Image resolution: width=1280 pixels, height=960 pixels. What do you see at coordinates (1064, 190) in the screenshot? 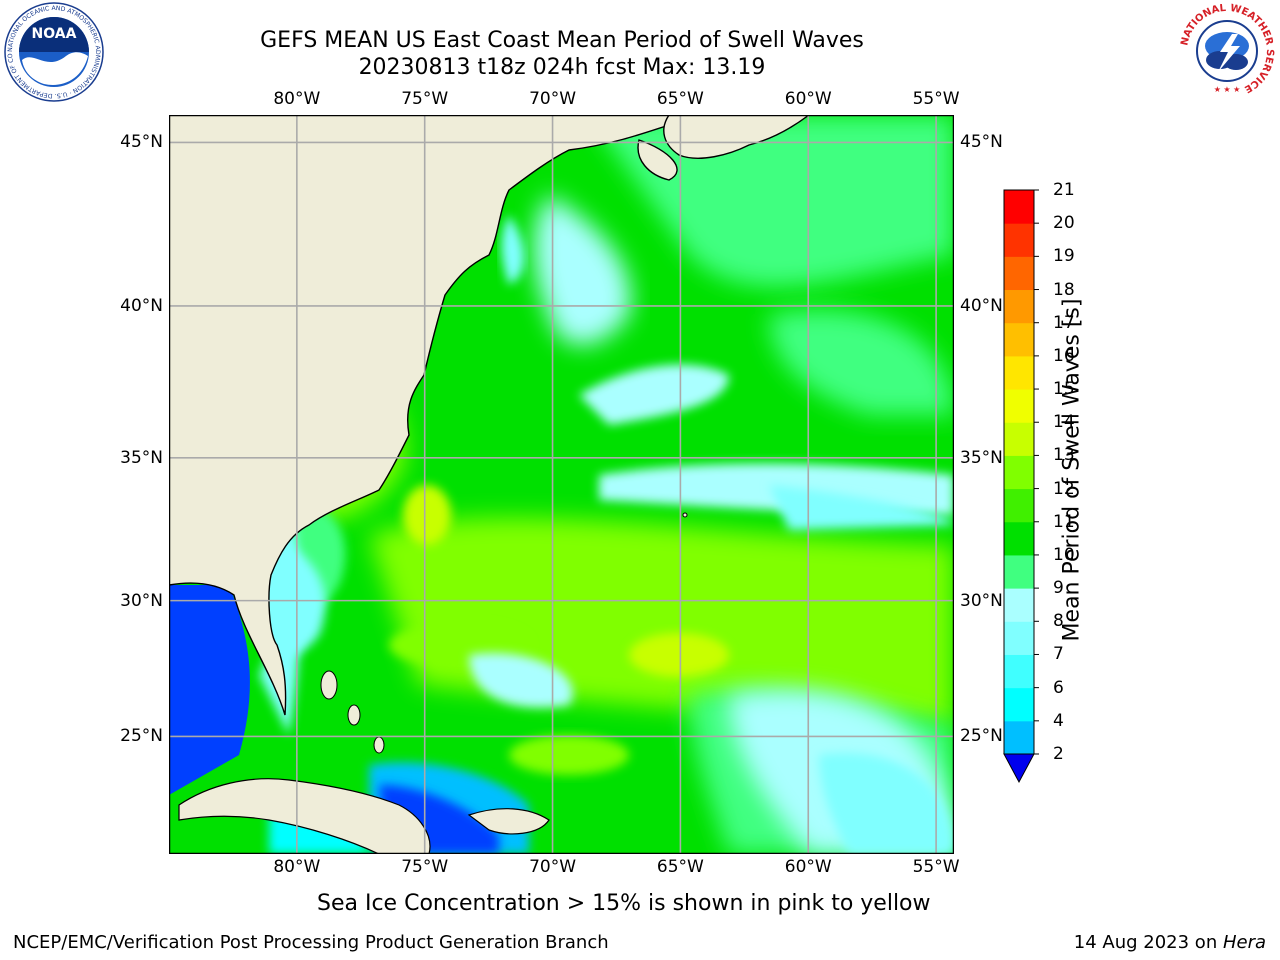
I see `colorbar-tick-label: 21` at bounding box center [1064, 190].